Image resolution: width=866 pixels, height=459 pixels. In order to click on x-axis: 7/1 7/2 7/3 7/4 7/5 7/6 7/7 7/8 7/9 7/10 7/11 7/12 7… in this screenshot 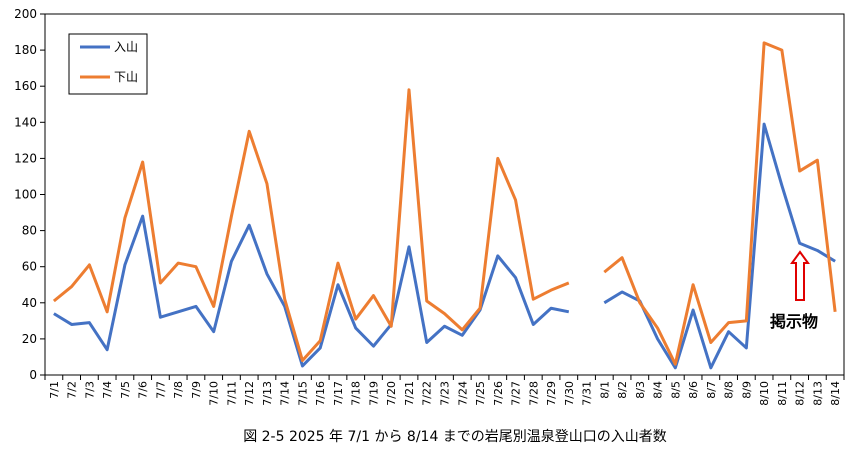, I will do `click(444, 390)`.